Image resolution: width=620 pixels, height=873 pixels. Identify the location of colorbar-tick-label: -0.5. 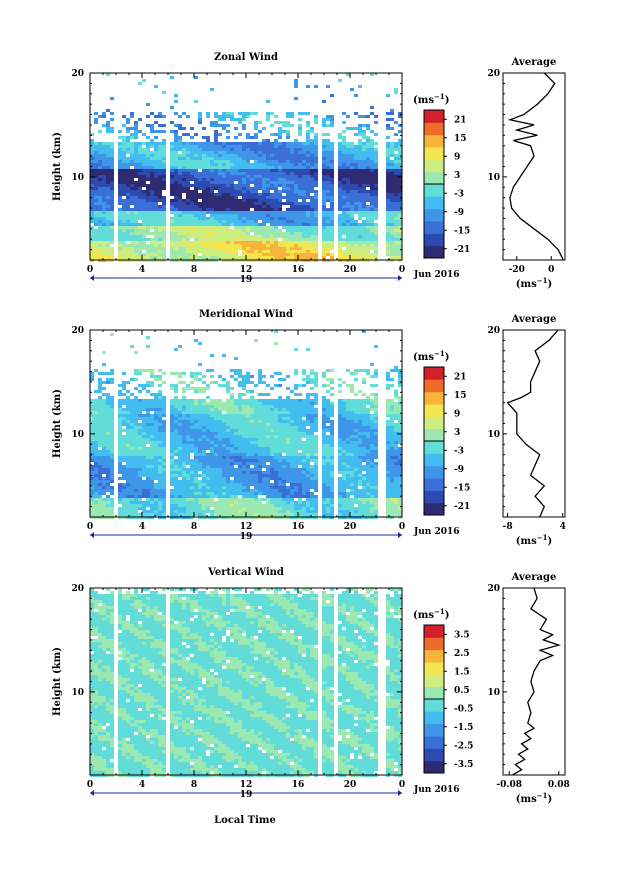
(463, 709).